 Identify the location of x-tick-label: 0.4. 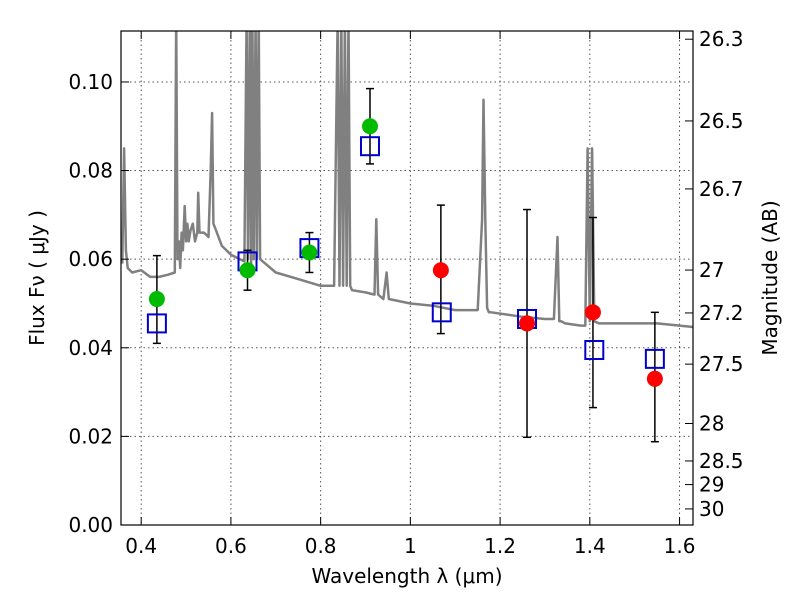
(141, 546).